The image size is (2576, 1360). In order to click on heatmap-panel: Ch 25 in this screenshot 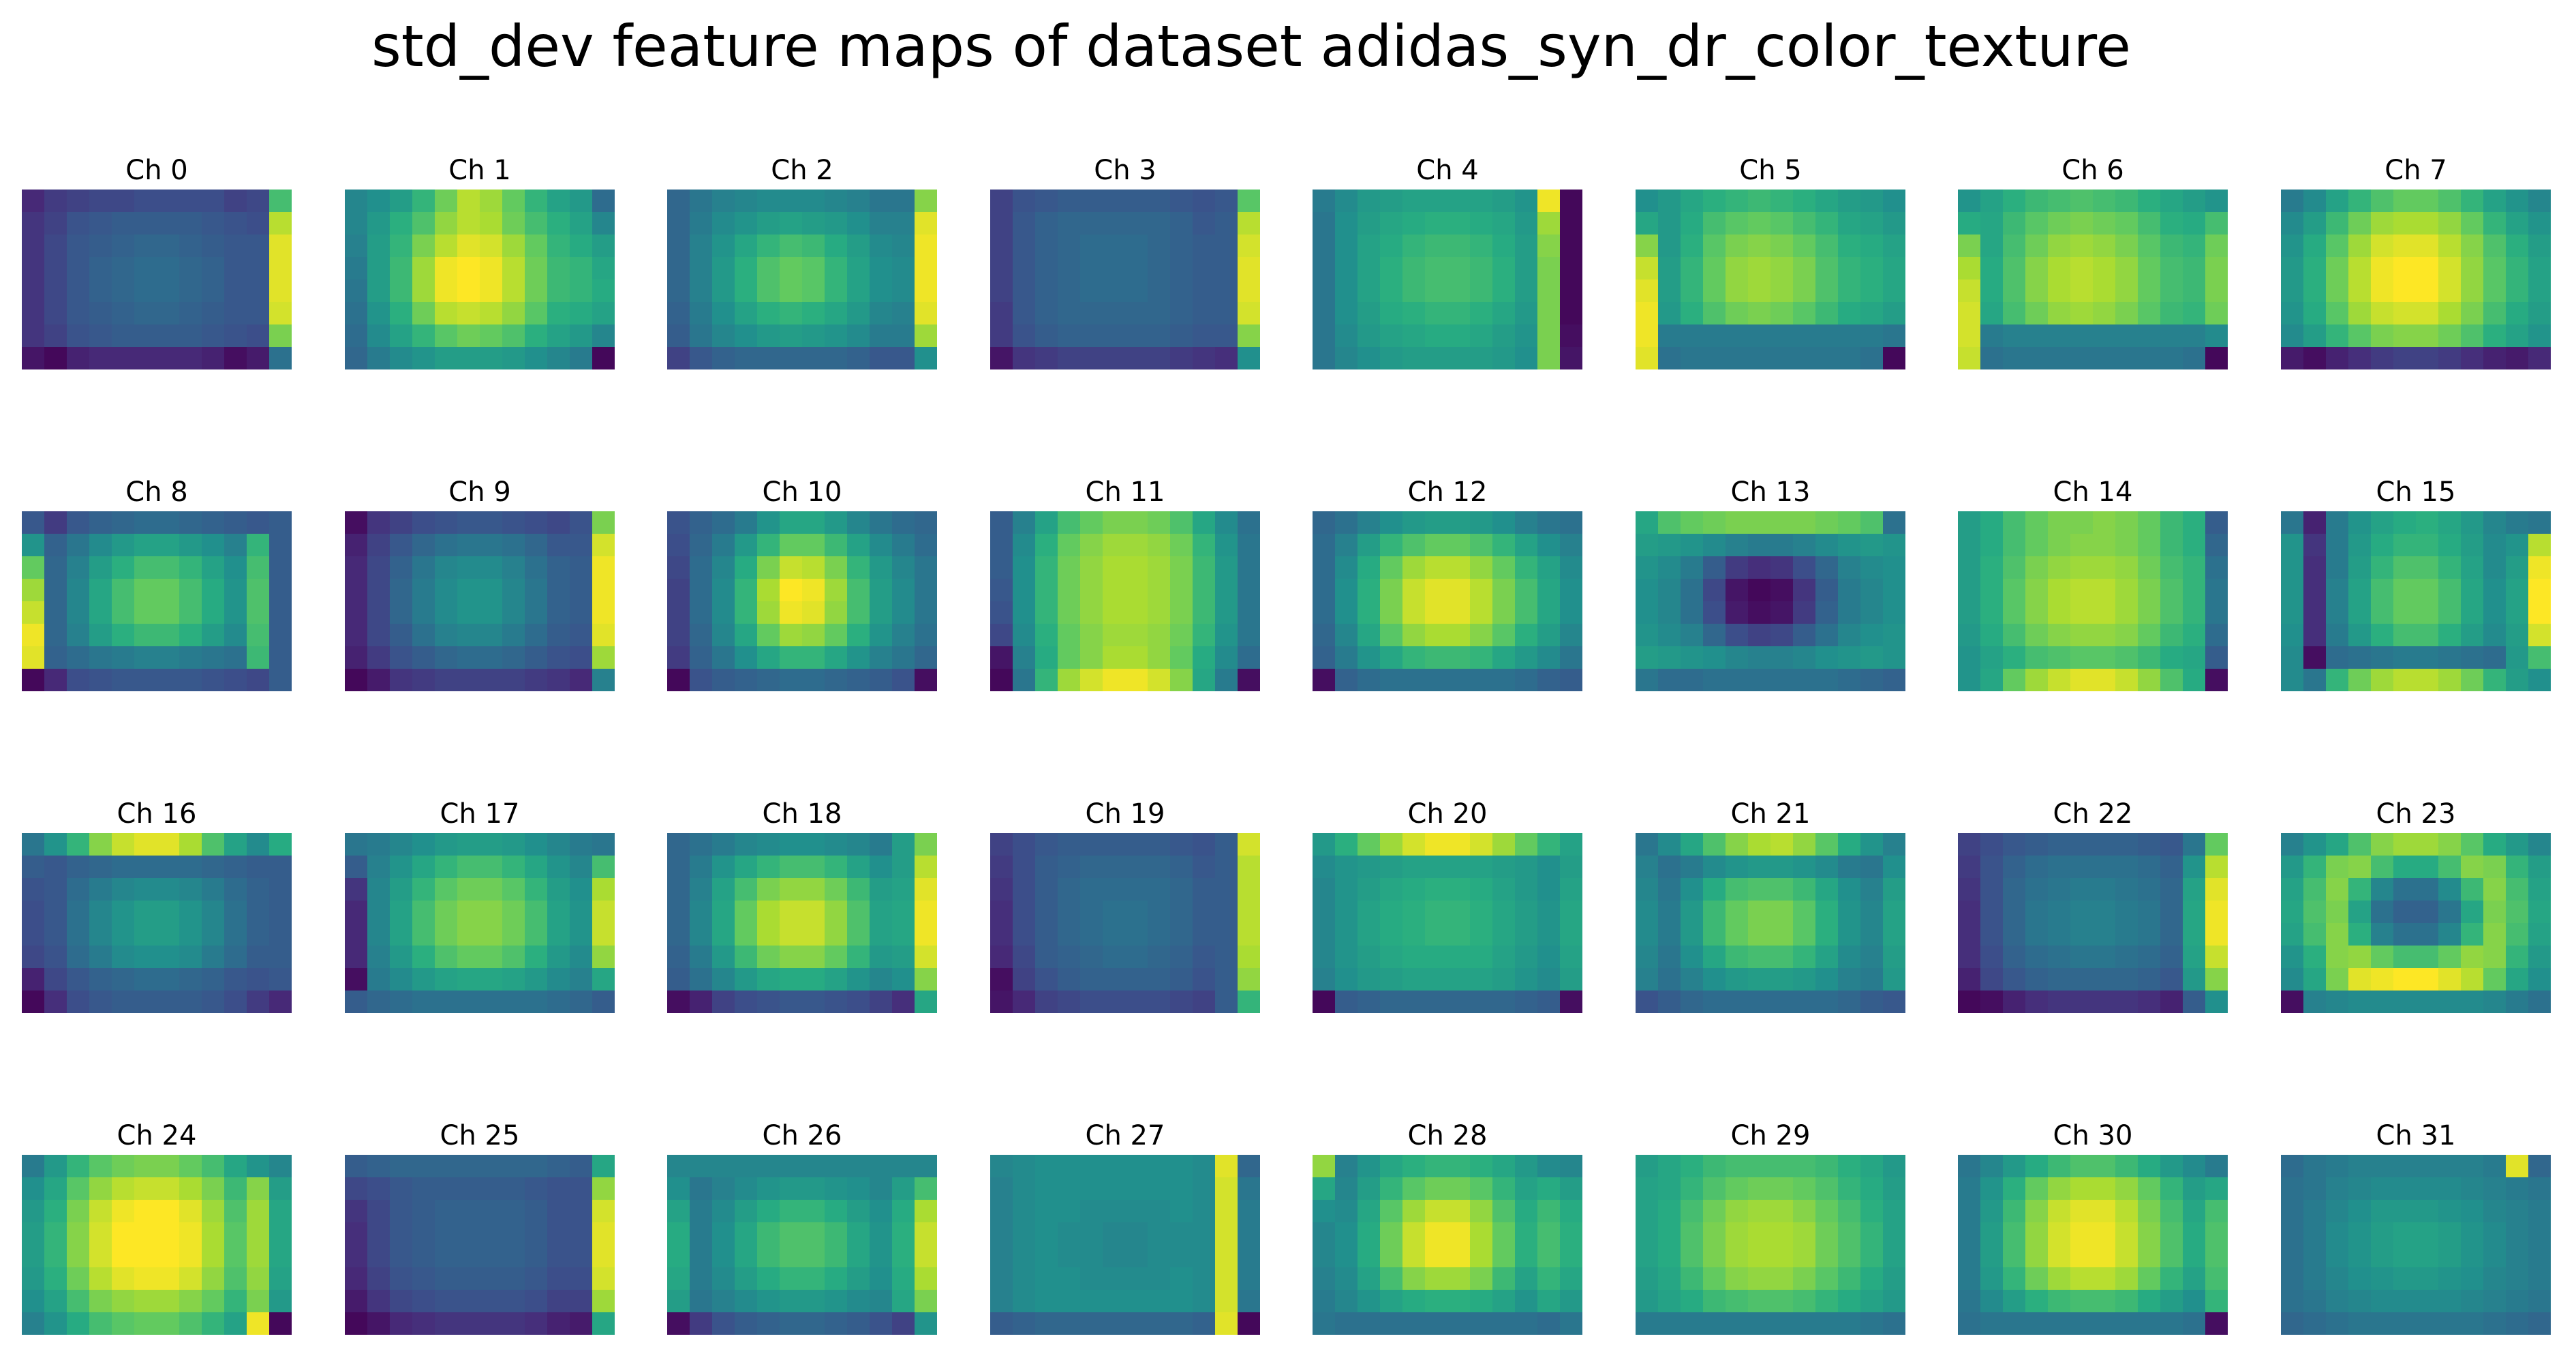, I will do `click(480, 1226)`.